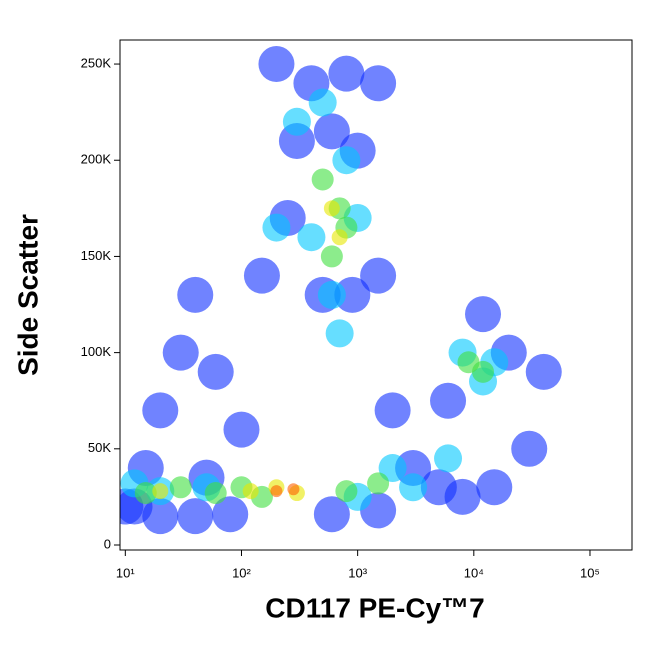 Image resolution: width=653 pixels, height=646 pixels. What do you see at coordinates (374, 607) in the screenshot?
I see `x-axis-label: CD117 PE-Cy™7` at bounding box center [374, 607].